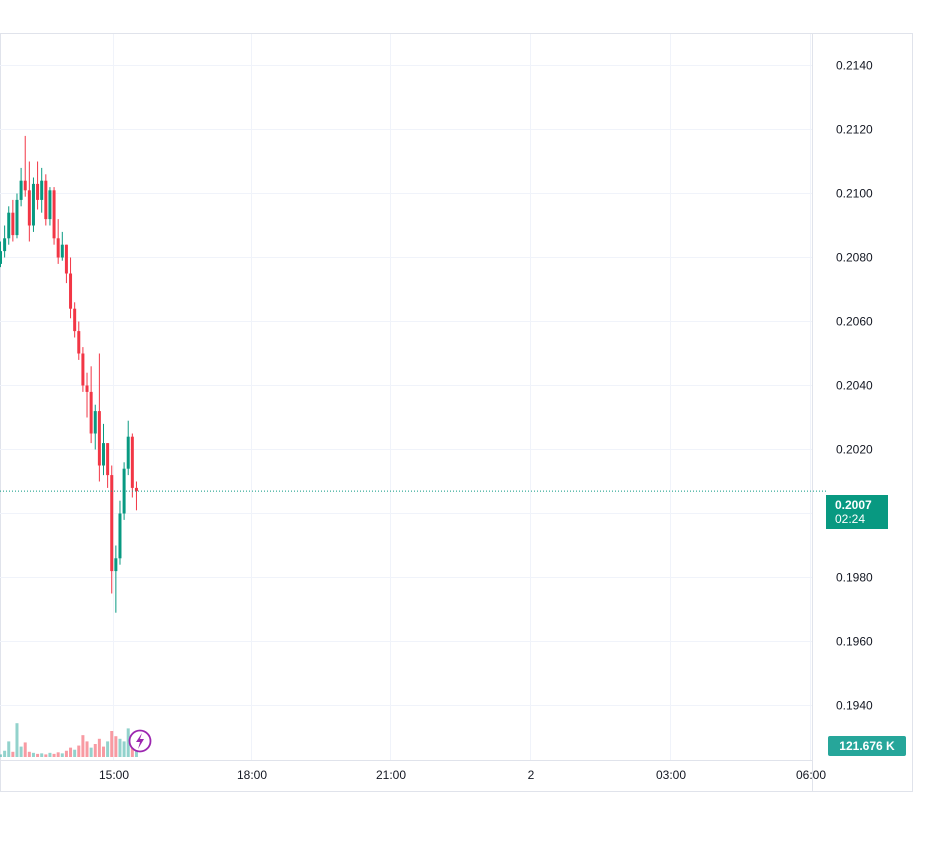 This screenshot has height=841, width=925. Describe the element at coordinates (867, 746) in the screenshot. I see `volume-badge: 121.676 K` at that location.